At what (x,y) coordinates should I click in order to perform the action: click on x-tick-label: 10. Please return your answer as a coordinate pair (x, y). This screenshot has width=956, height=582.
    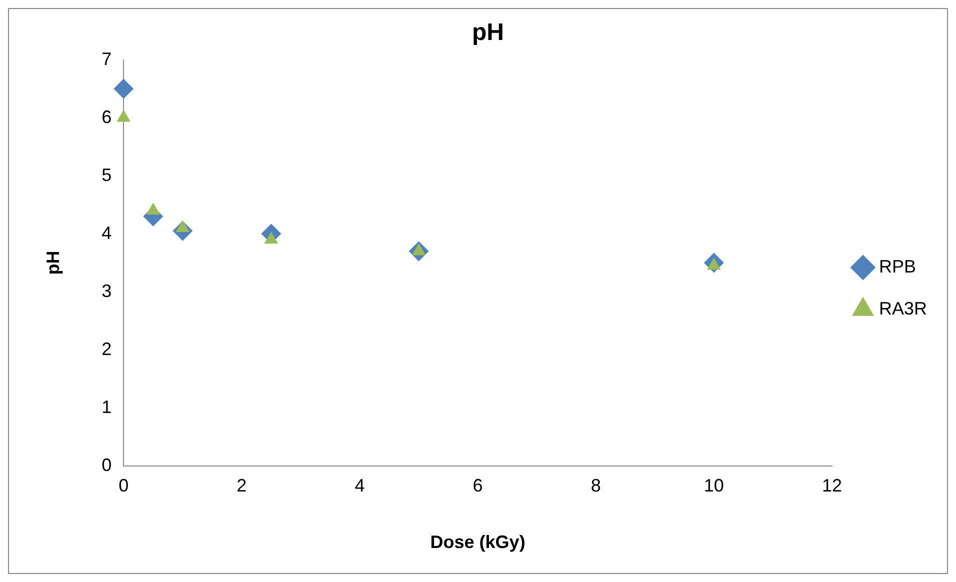
    Looking at the image, I should click on (714, 486).